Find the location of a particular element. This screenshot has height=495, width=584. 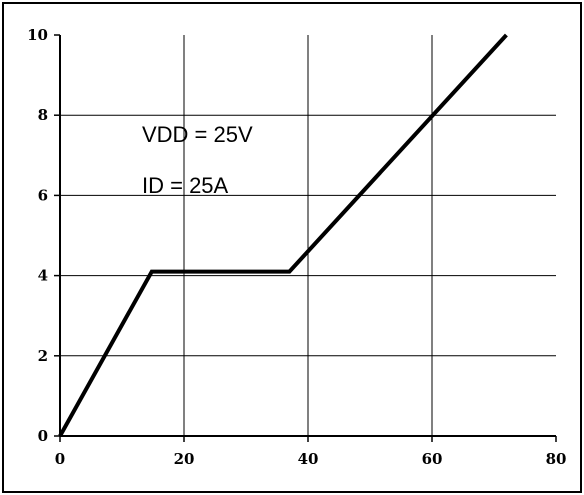

x-tick-label-0: 0 is located at coordinates (60, 459).